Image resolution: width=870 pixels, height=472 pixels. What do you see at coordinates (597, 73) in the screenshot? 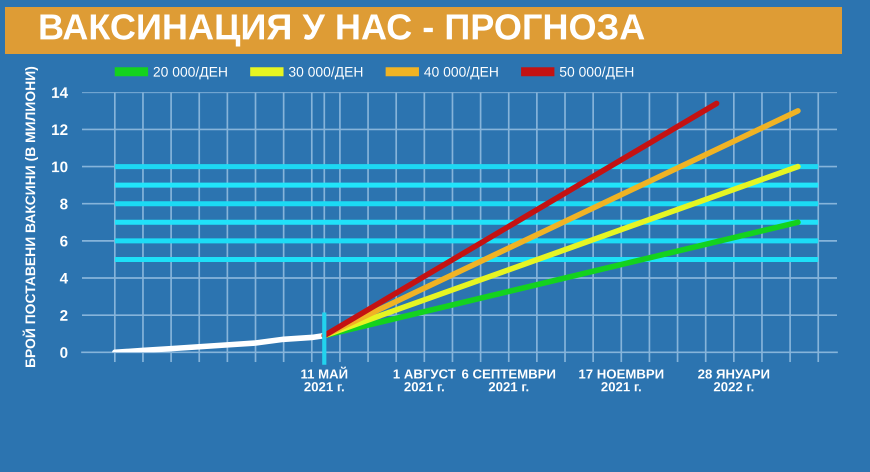
I see `legend-label: 50 000/ДЕН` at bounding box center [597, 73].